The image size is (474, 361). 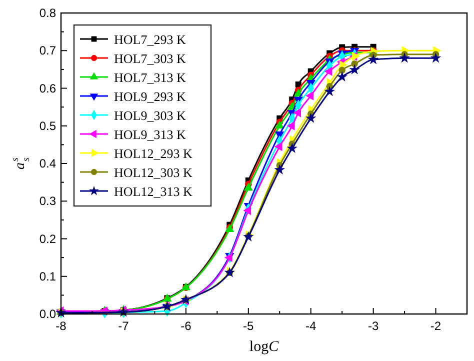 I want to click on x-tick-label: -2, so click(x=436, y=326).